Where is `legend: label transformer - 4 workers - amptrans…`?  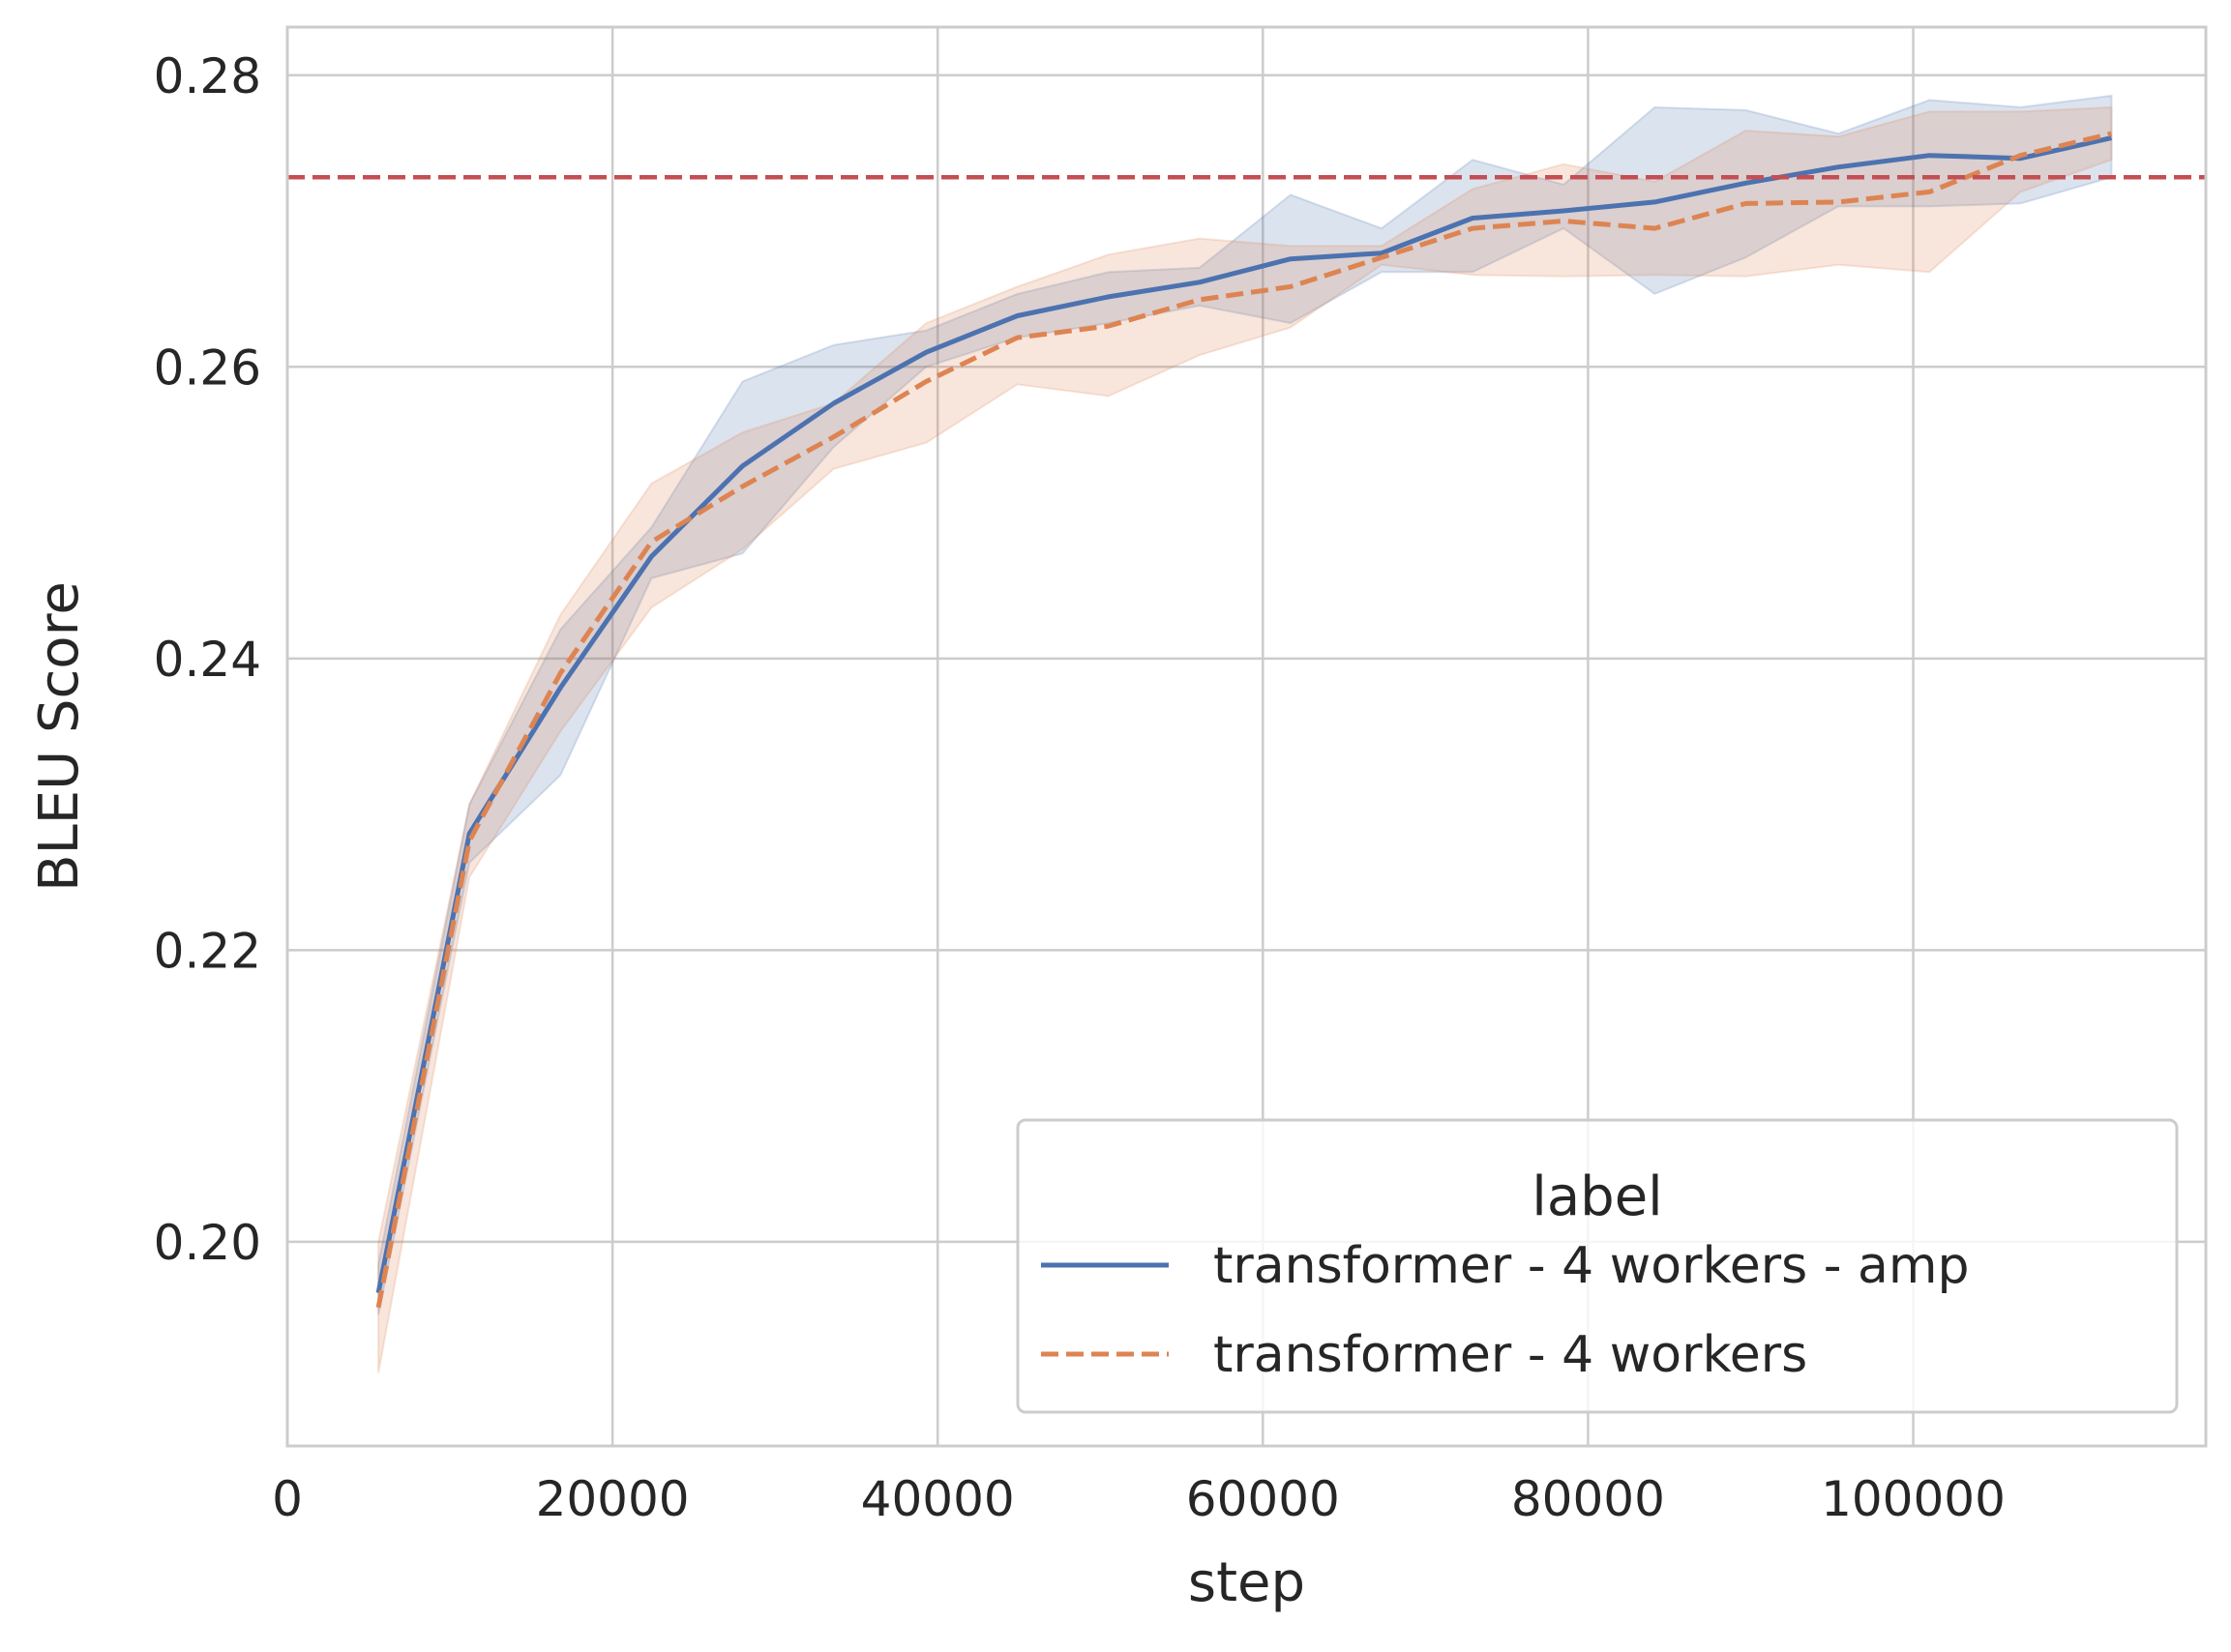 legend: label transformer - 4 workers - amptrans… is located at coordinates (1597, 1266).